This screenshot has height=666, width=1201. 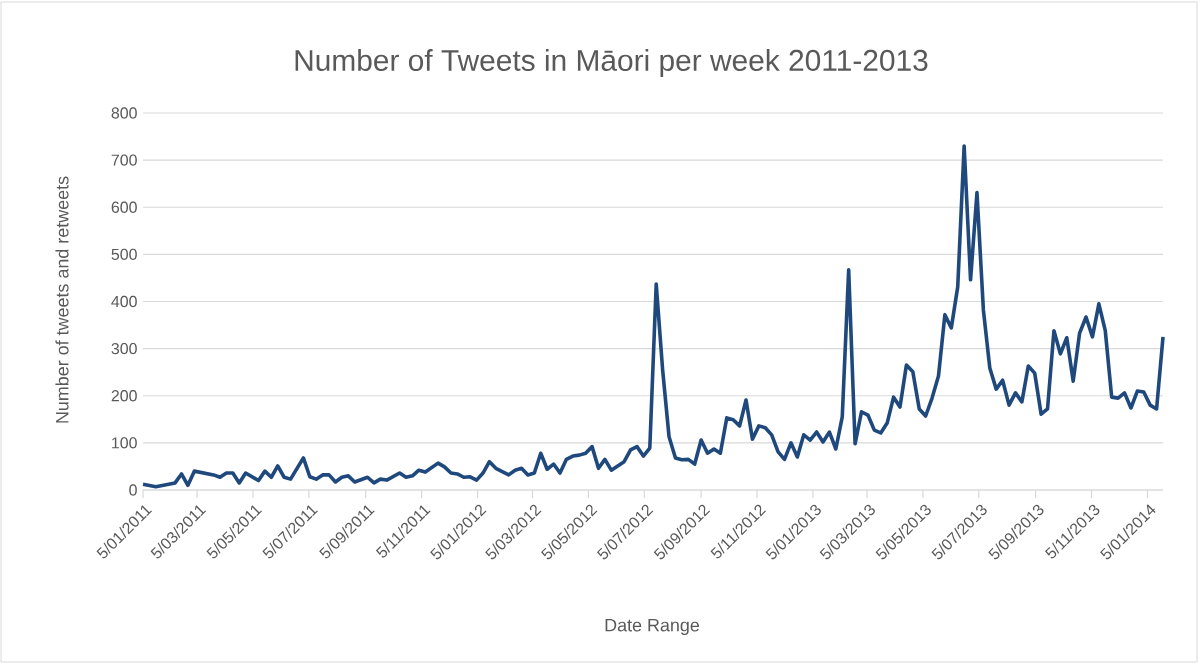 I want to click on y-tick-label: 800, so click(x=124, y=113).